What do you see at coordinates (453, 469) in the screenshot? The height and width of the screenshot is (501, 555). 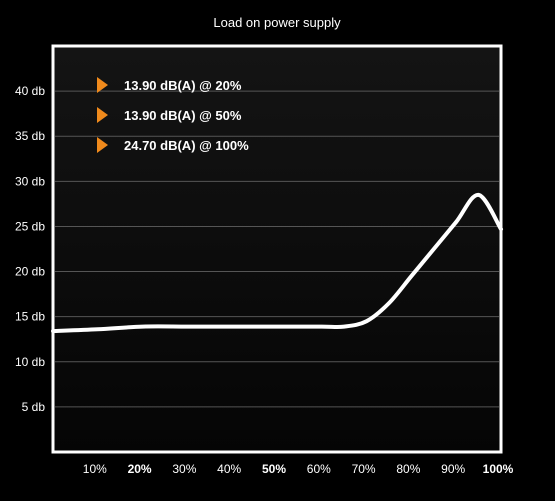 I see `x-tick-label: 90%` at bounding box center [453, 469].